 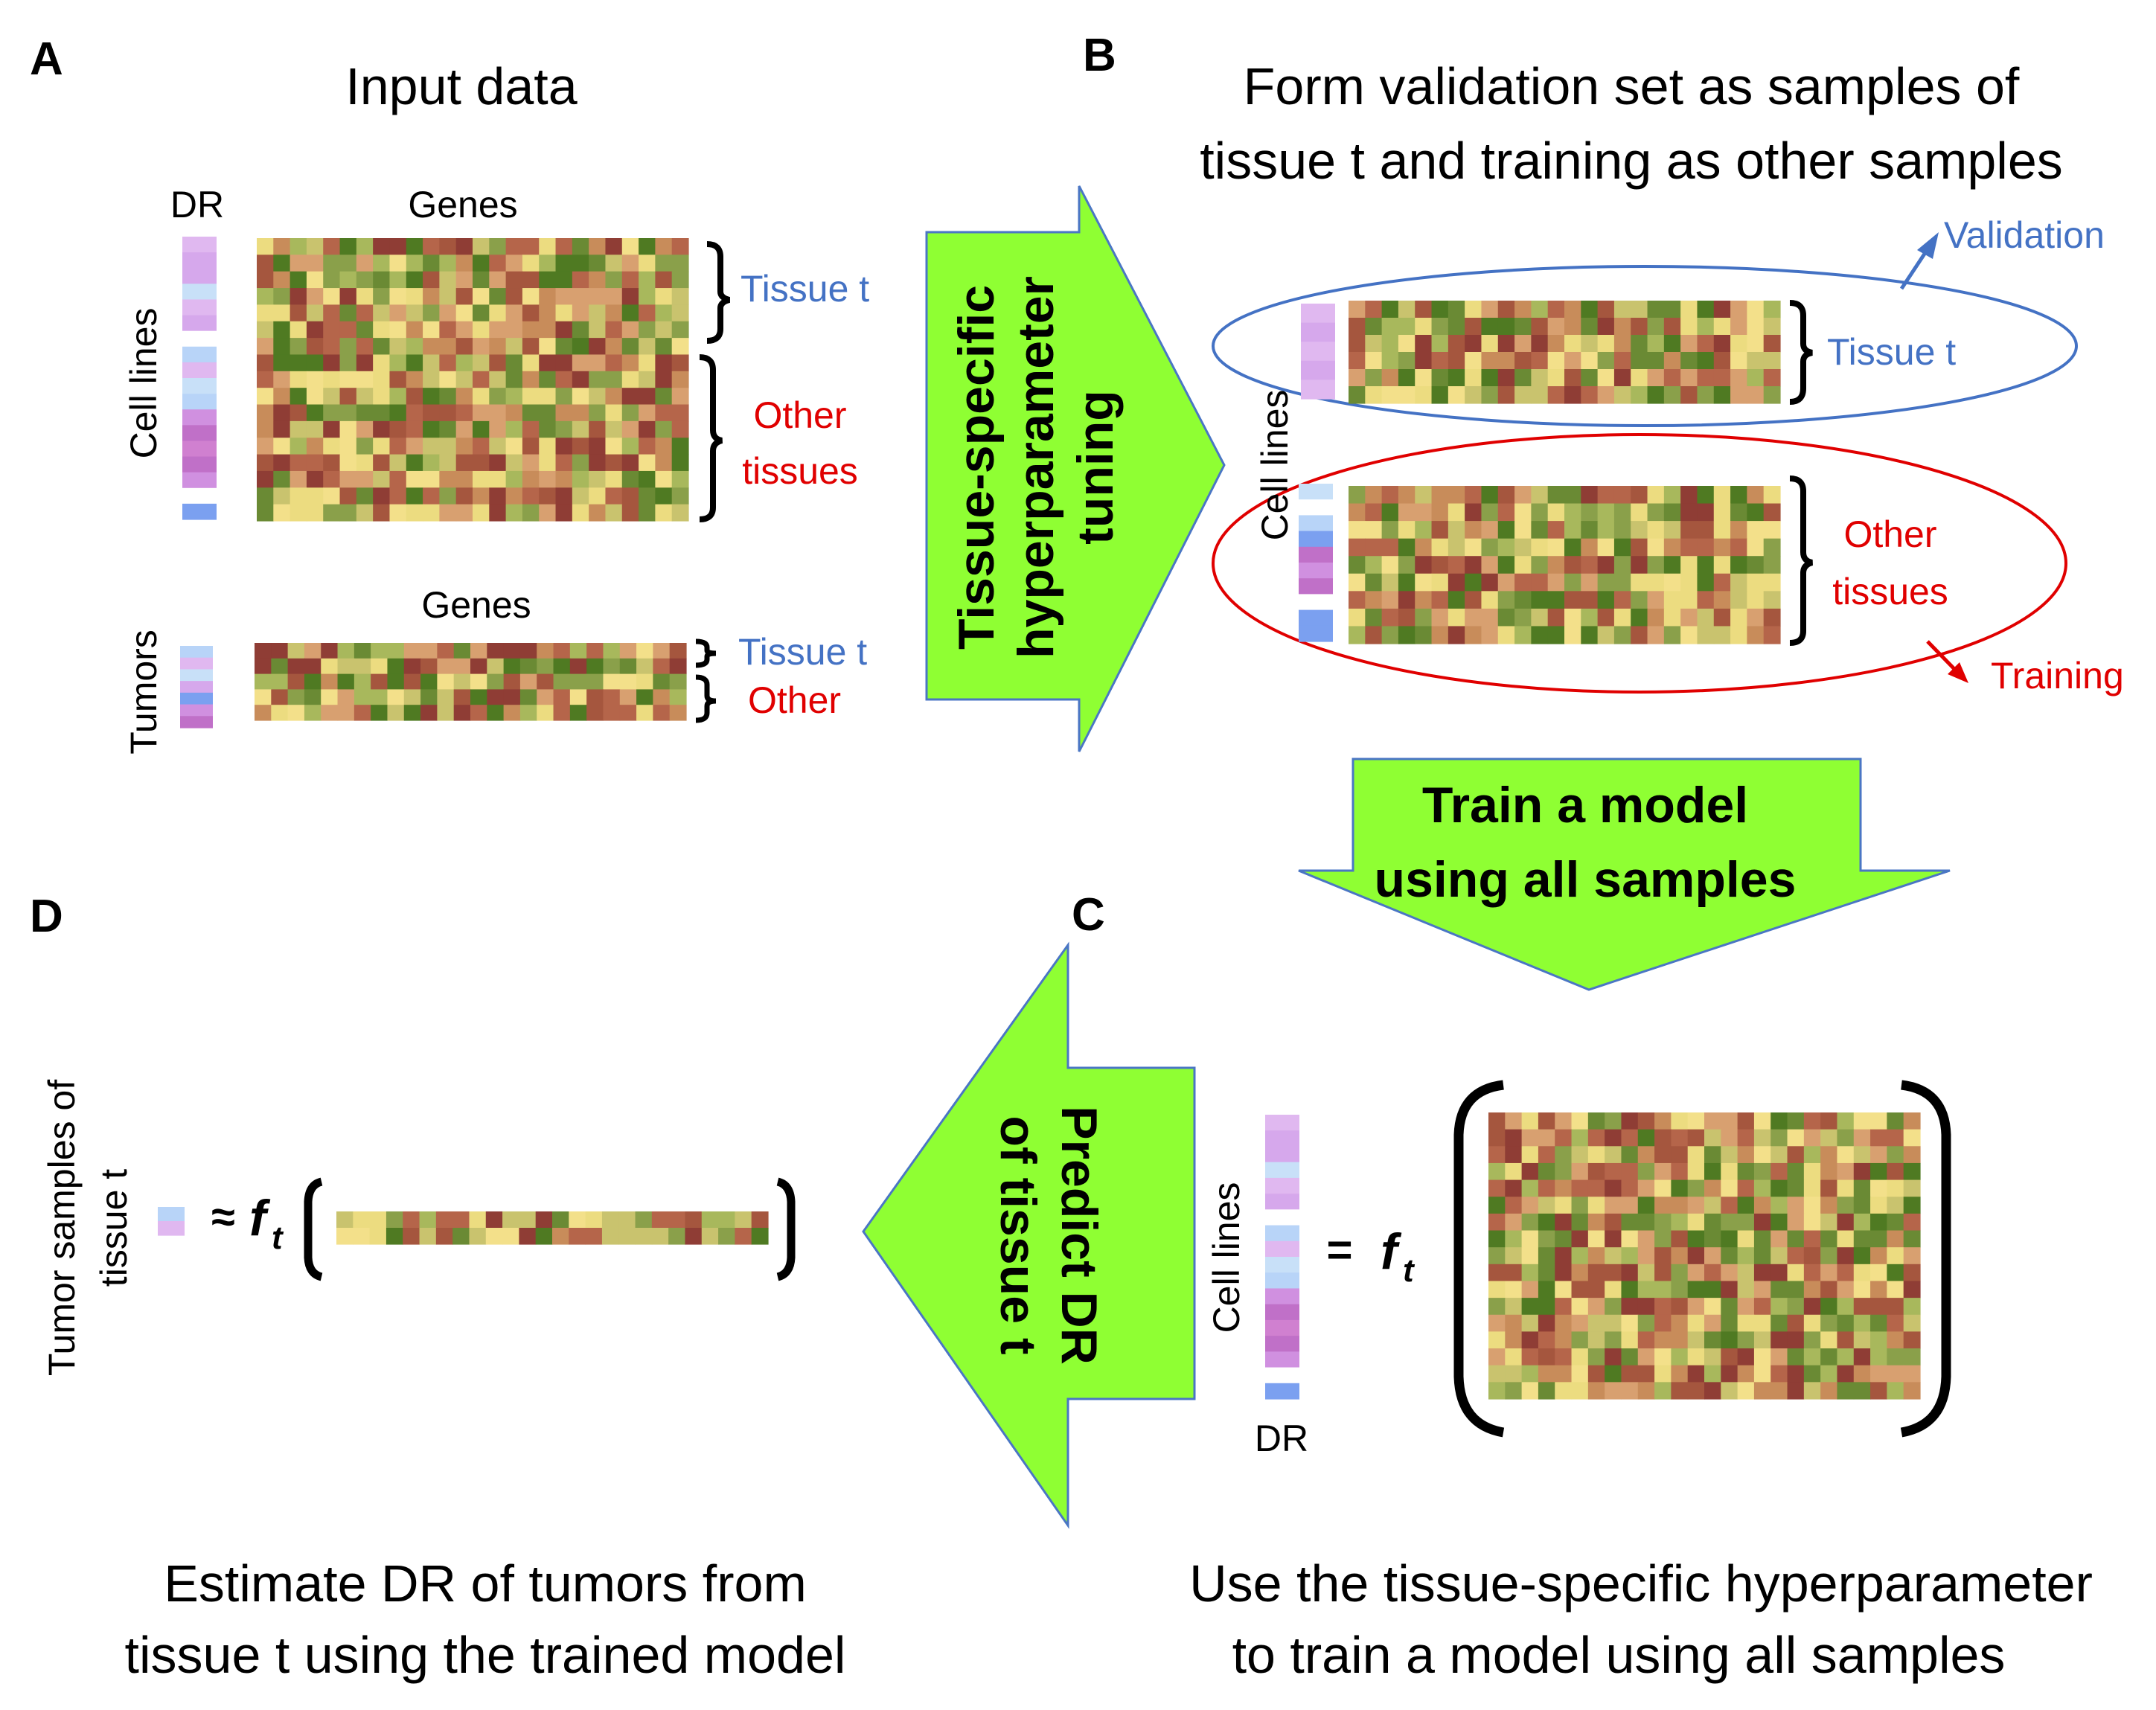 What do you see at coordinates (1095, 467) in the screenshot?
I see `tuning-arrow-line3: tuning` at bounding box center [1095, 467].